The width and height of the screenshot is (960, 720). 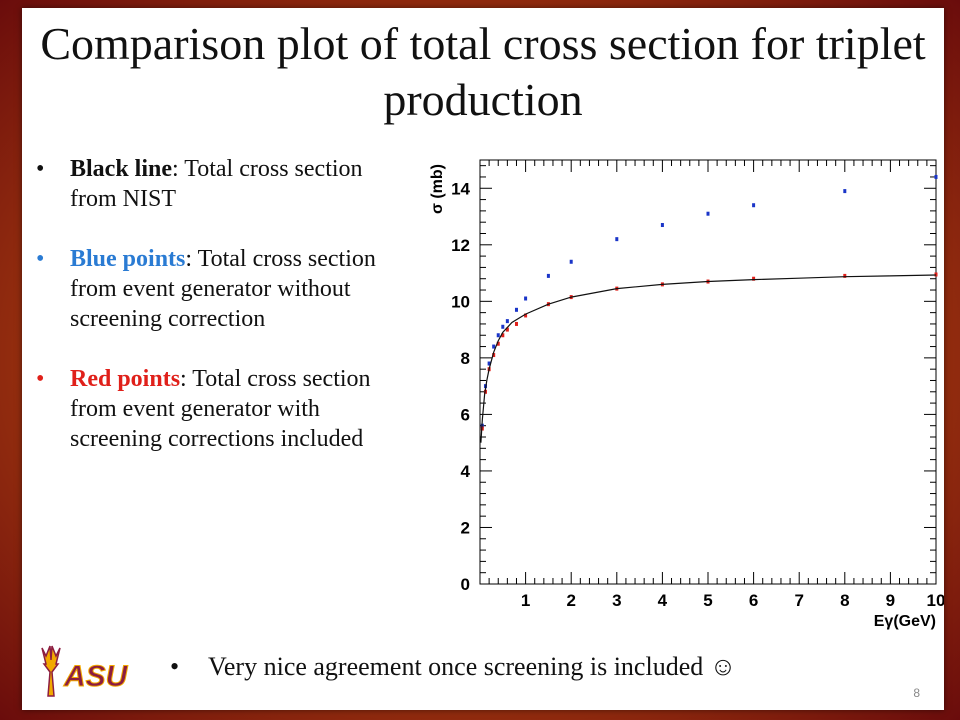 I want to click on y-tick-label: 2, so click(x=465, y=527).